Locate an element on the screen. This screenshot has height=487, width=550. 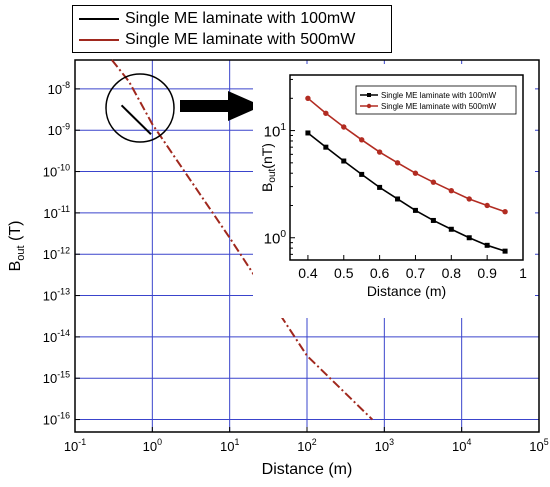
main-y-tick-label: 10⁻¹² is located at coordinates (56, 253).